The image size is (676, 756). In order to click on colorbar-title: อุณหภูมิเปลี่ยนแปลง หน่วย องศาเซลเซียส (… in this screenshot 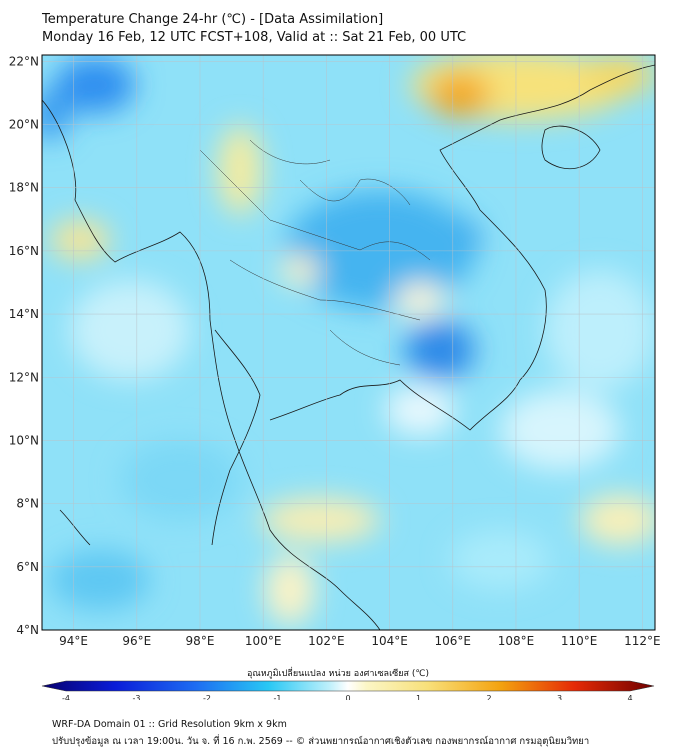, I will do `click(338, 674)`.